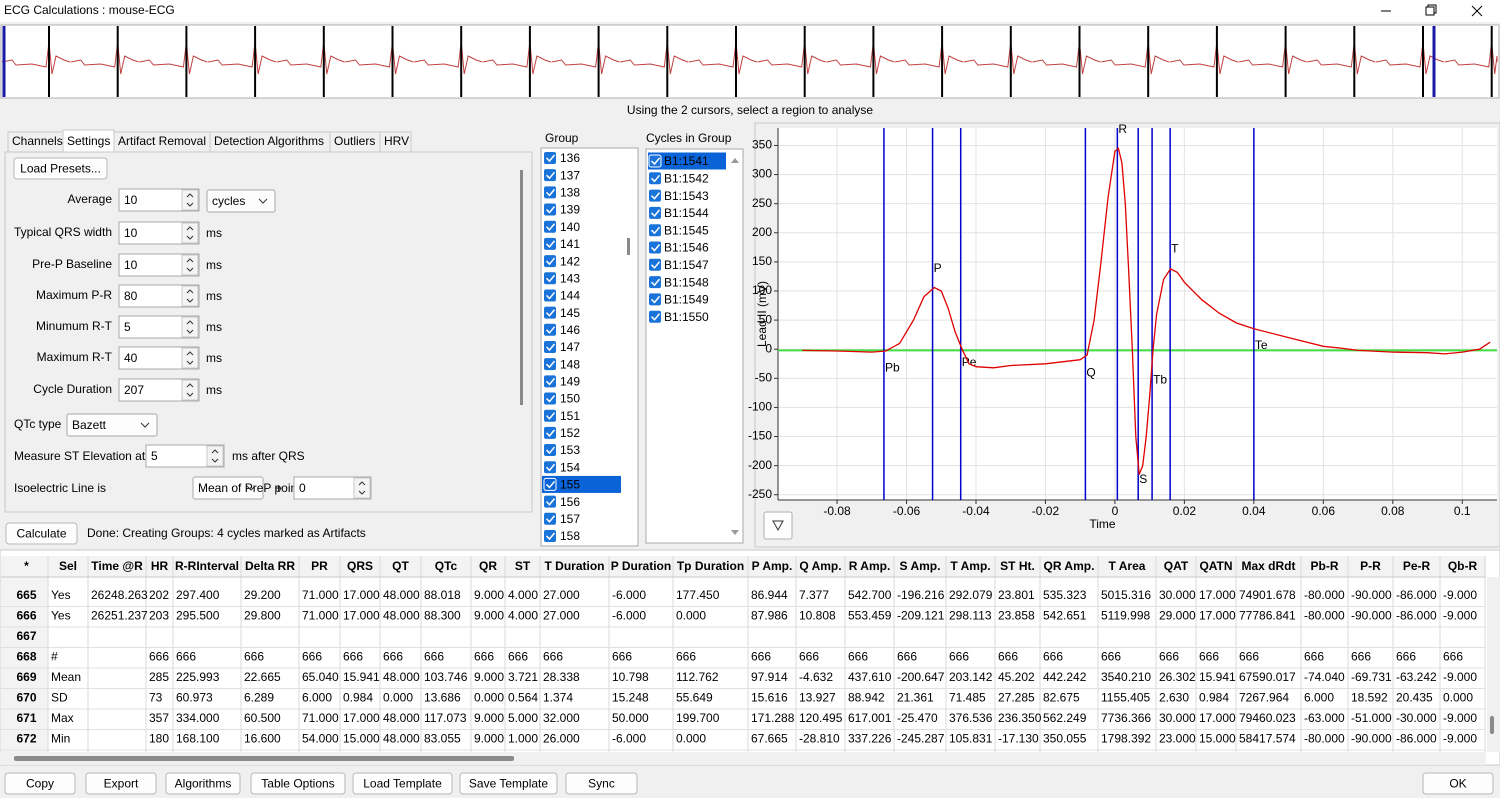 Image resolution: width=1500 pixels, height=798 pixels. Describe the element at coordinates (570, 261) in the screenshot. I see `group-item: 142` at that location.